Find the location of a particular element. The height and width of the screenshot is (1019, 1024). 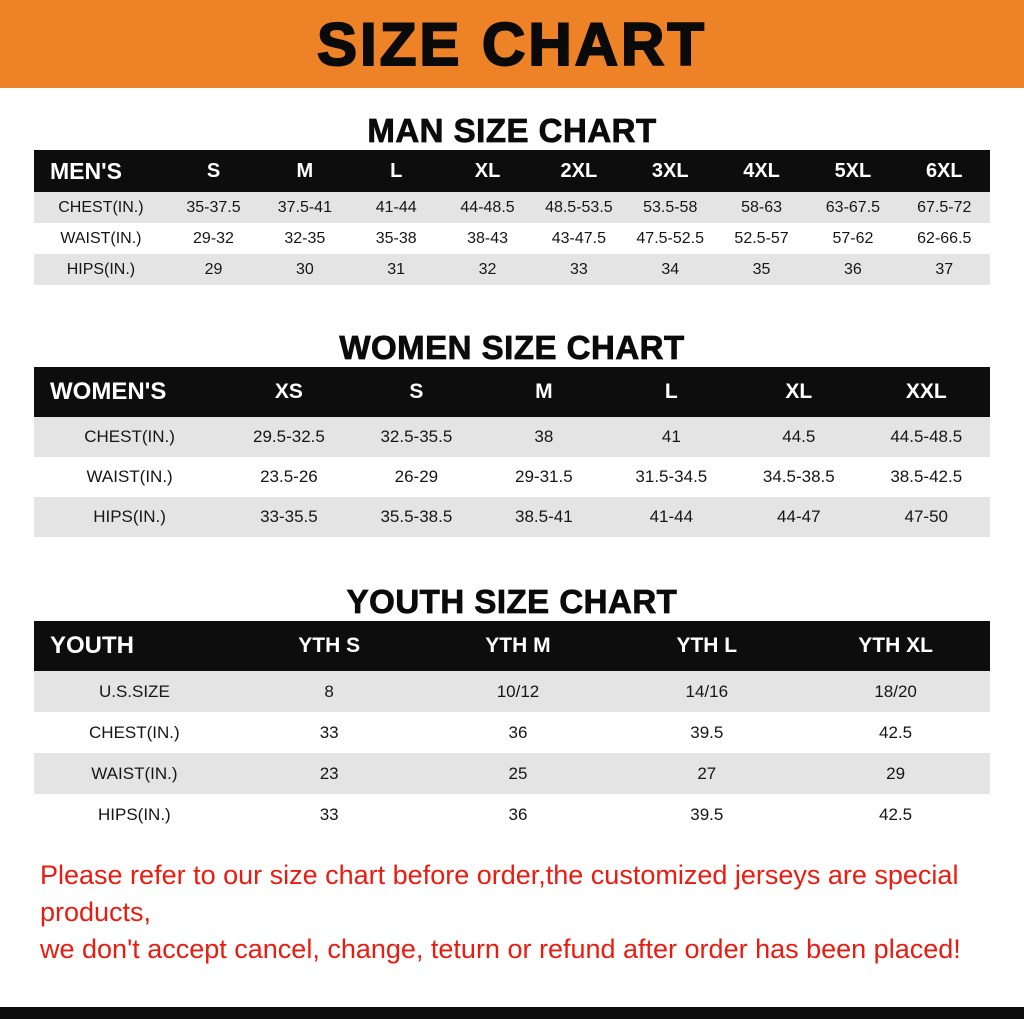

table-cell: 29.5-32.5 is located at coordinates (289, 436).